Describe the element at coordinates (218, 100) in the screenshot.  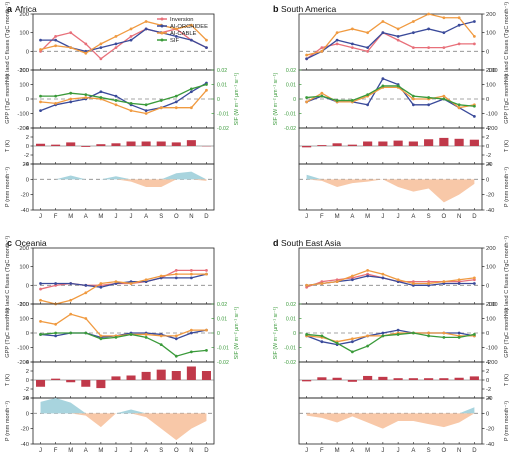
I see `sif-tick-label: 0` at that location.